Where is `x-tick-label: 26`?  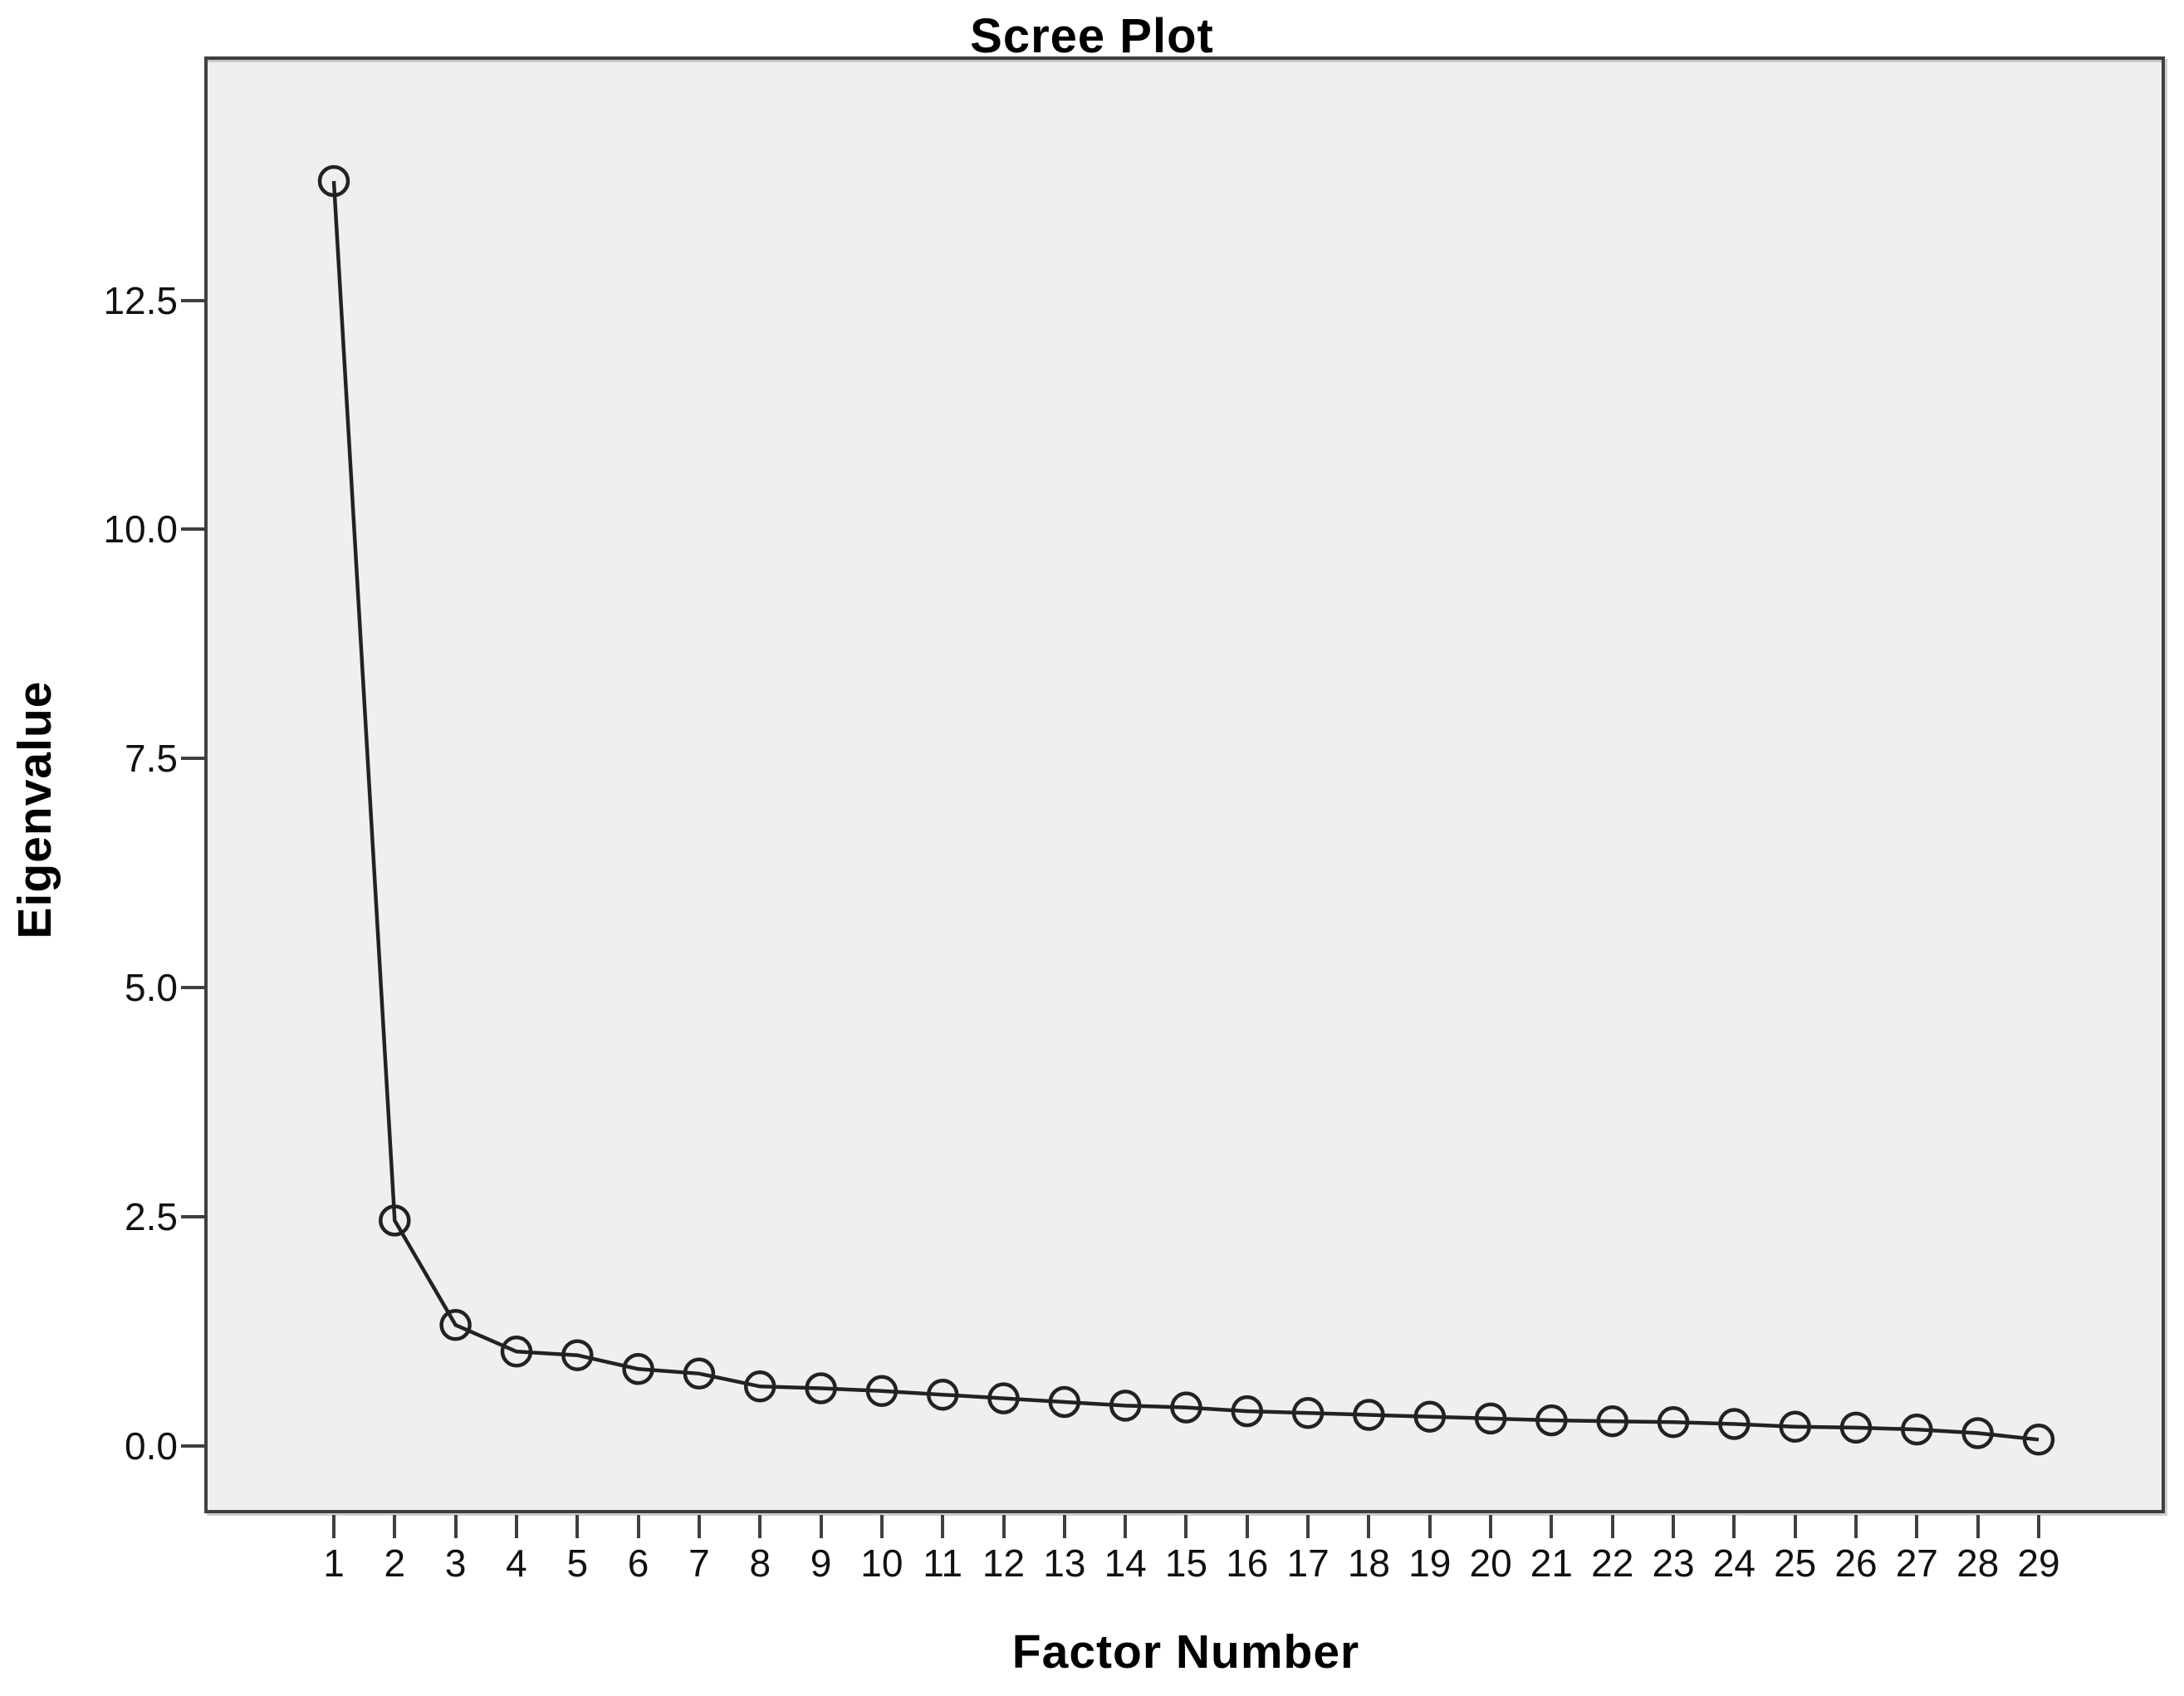
x-tick-label: 26 is located at coordinates (1856, 1564).